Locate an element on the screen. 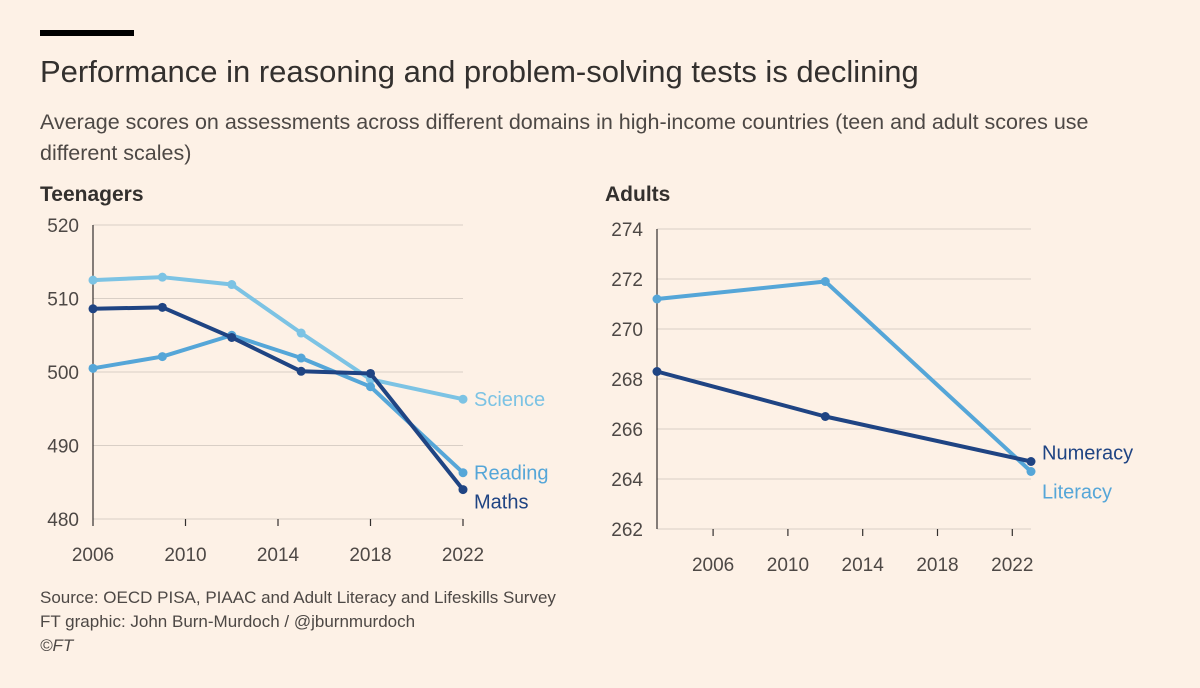  teenagers-x-tick-2018: 2018 is located at coordinates (370, 555).